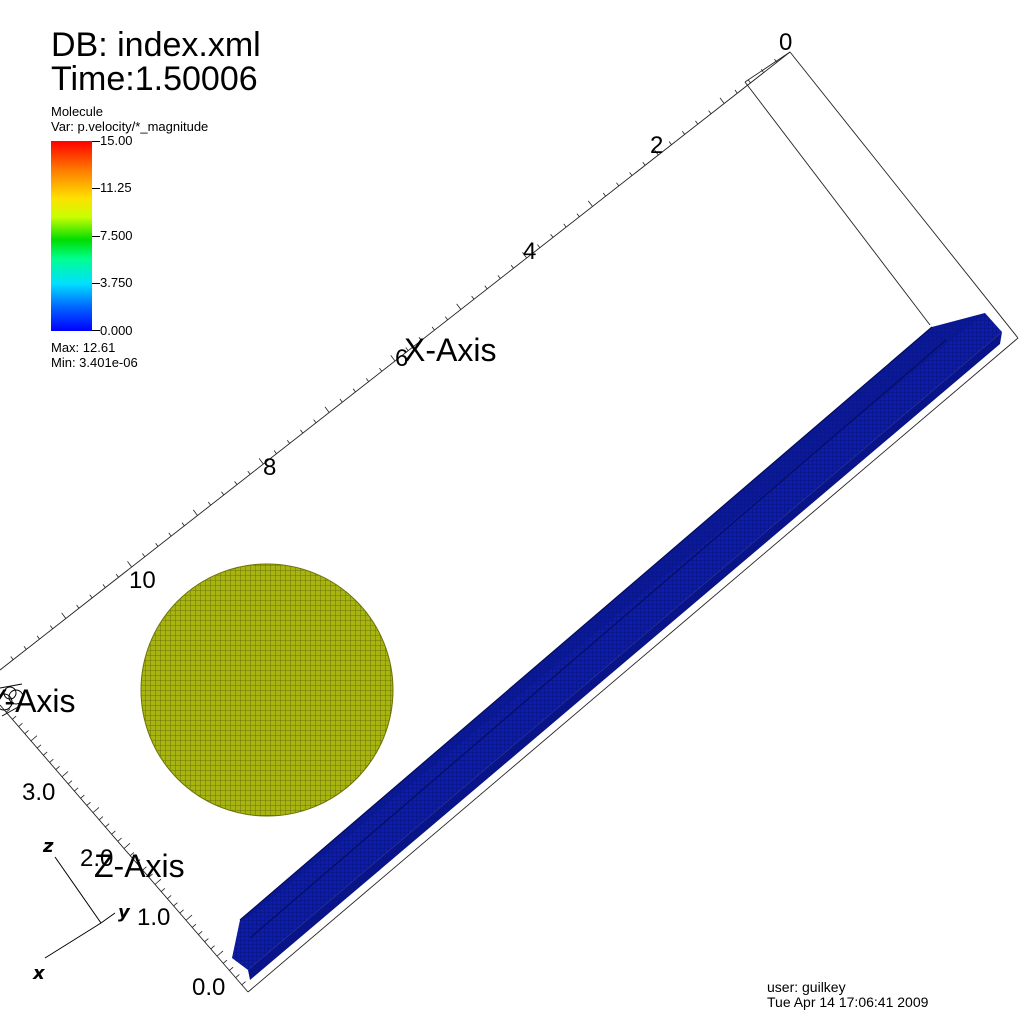  Describe the element at coordinates (116, 283) in the screenshot. I see `color-bar-label: 3.750` at that location.